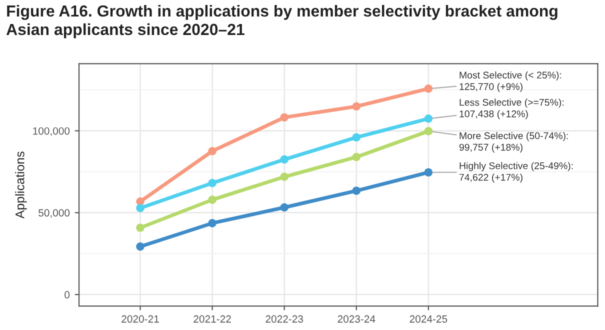  Describe the element at coordinates (51, 131) in the screenshot. I see `y-tick-label: 100,000` at that location.